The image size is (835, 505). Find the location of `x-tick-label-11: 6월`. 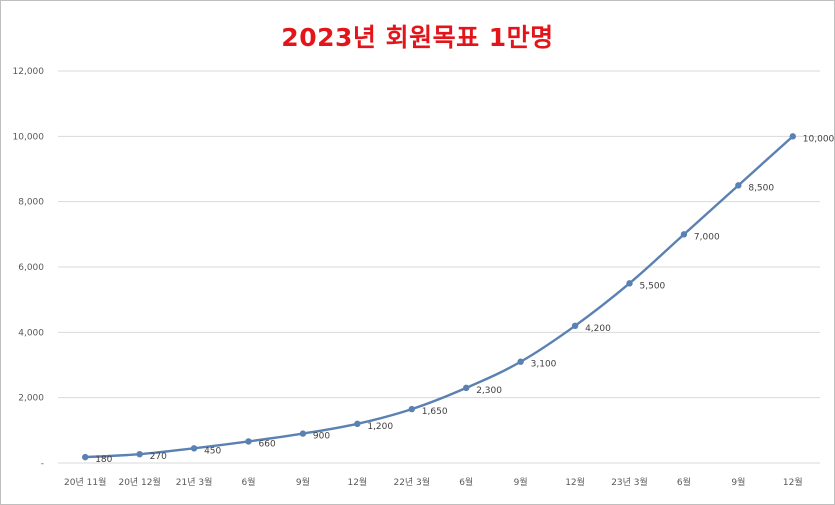

x-tick-label-11: 6월 is located at coordinates (684, 482).